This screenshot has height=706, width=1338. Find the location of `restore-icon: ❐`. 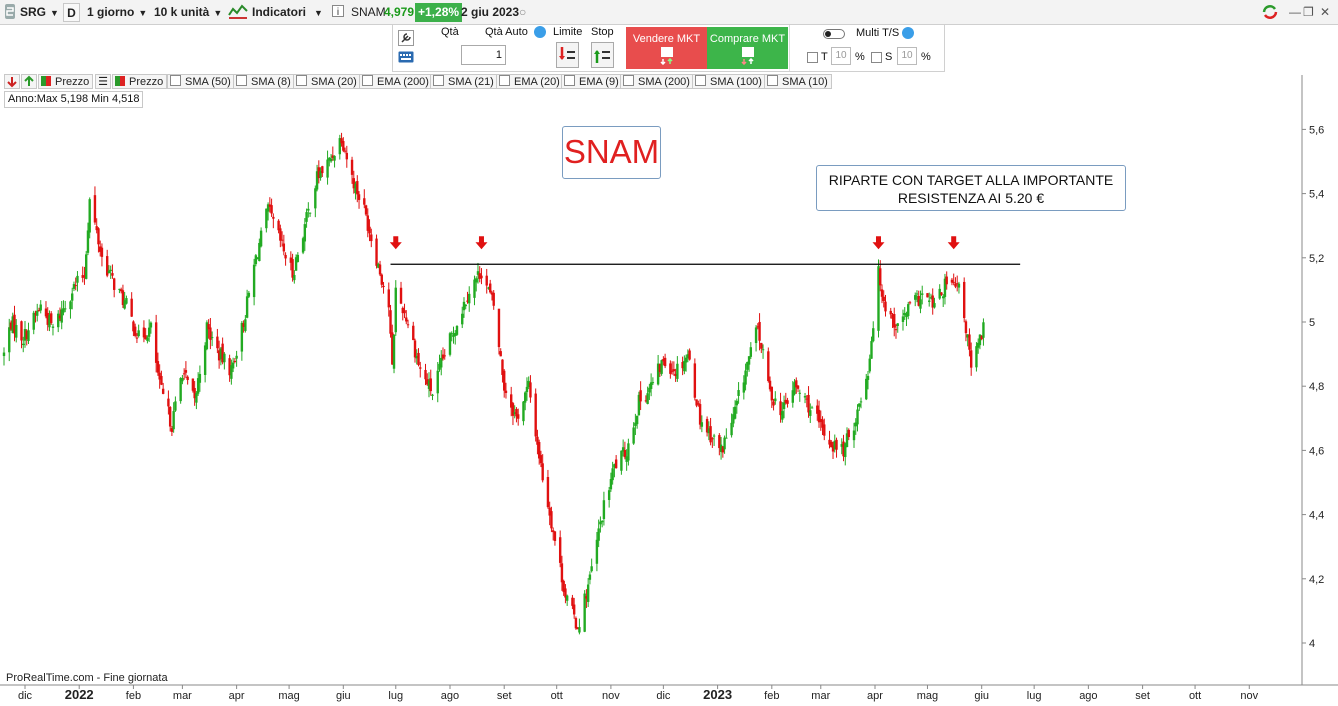

restore-icon: ❐ is located at coordinates (1308, 12).